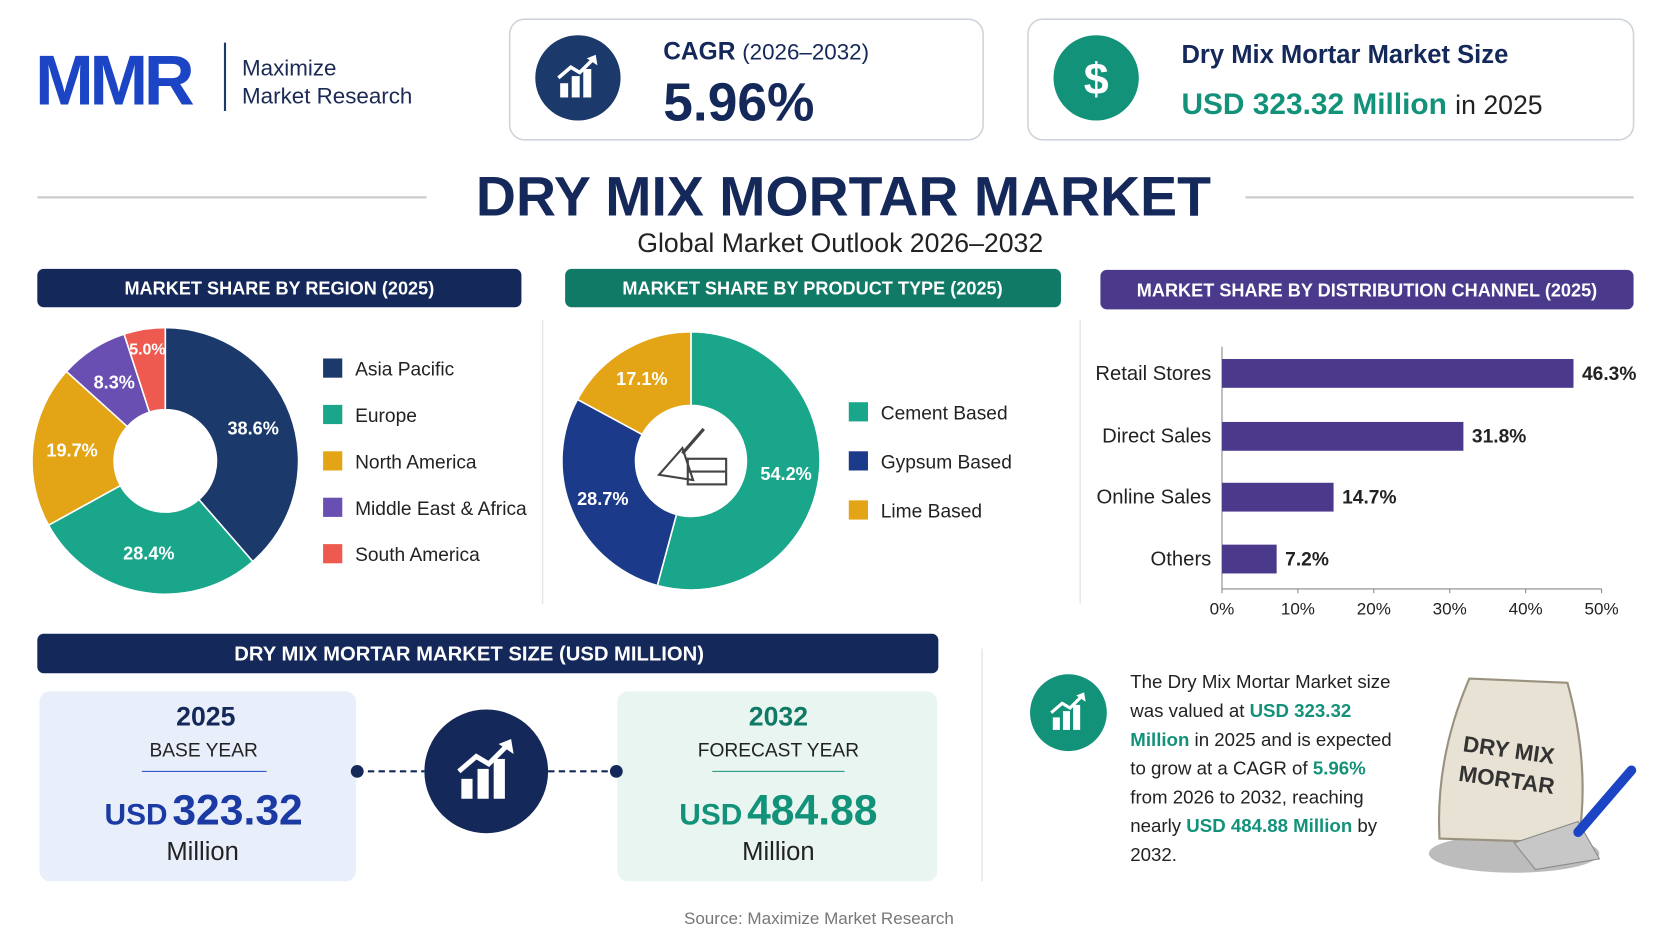 This screenshot has height=941, width=1672. I want to click on x-tick-label: 0%, so click(1222, 609).